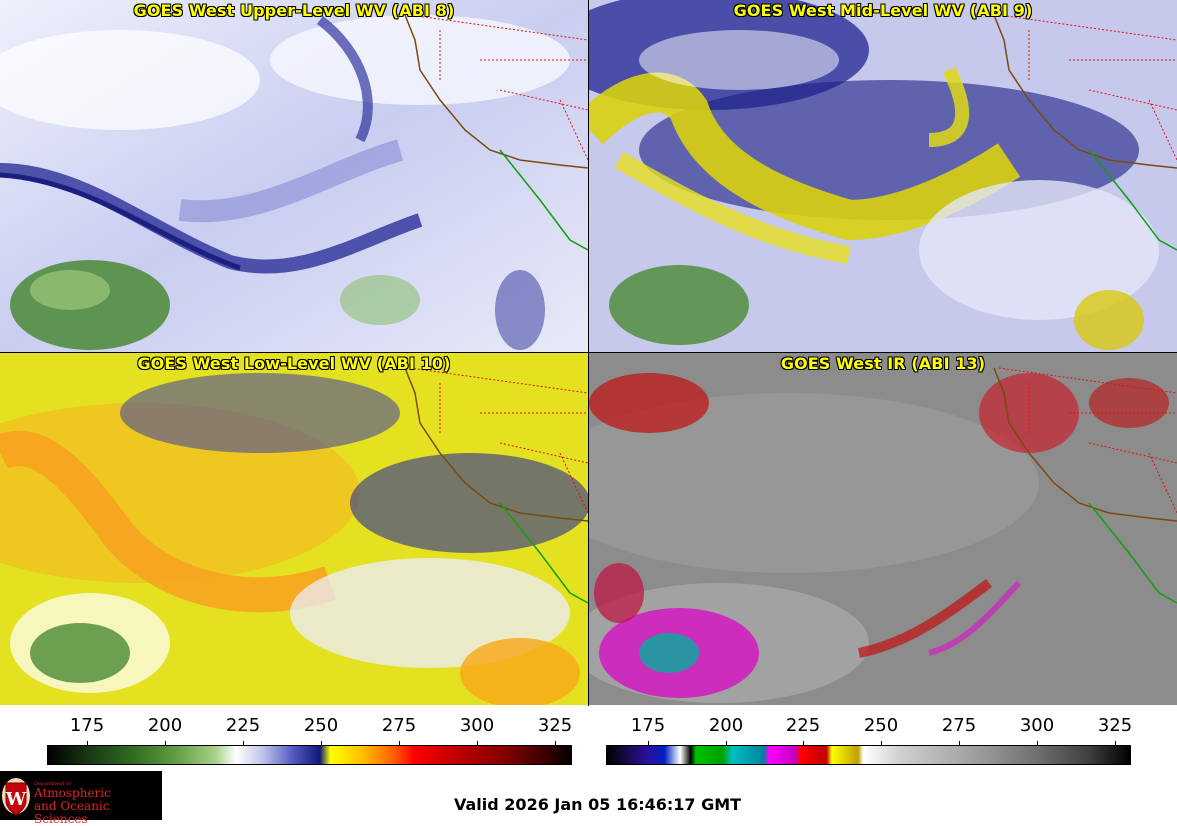 This screenshot has height=826, width=1177. I want to click on panel-title: GOES West Low-Level WV (ABI 10), so click(294, 363).